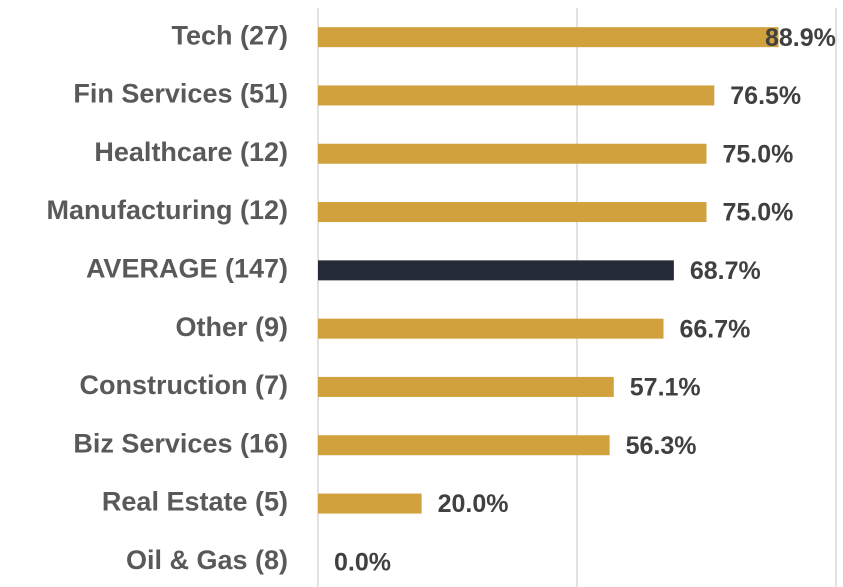 The image size is (843, 587). I want to click on category-label: Biz Services (16), so click(180, 443).